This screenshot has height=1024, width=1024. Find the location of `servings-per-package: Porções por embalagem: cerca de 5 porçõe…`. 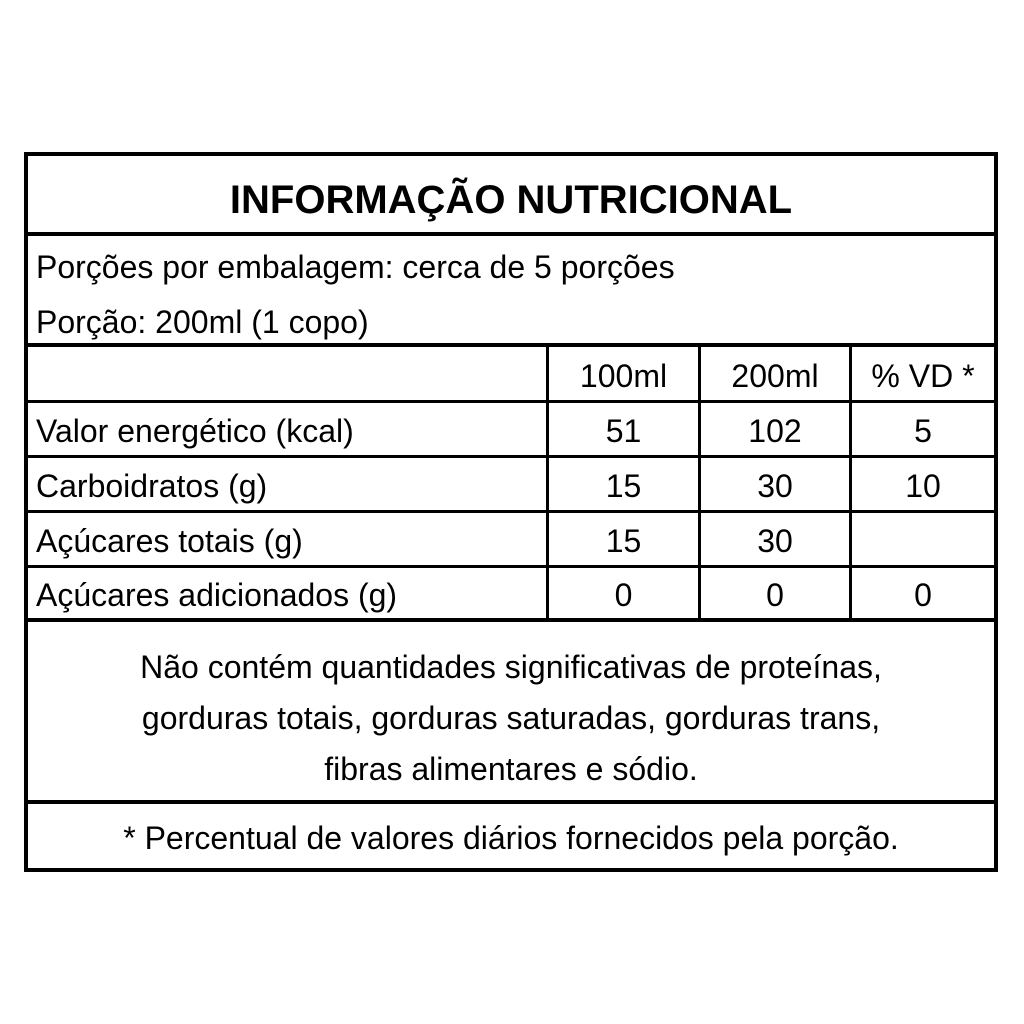

servings-per-package: Porções por embalagem: cerca de 5 porçõe… is located at coordinates (355, 267).